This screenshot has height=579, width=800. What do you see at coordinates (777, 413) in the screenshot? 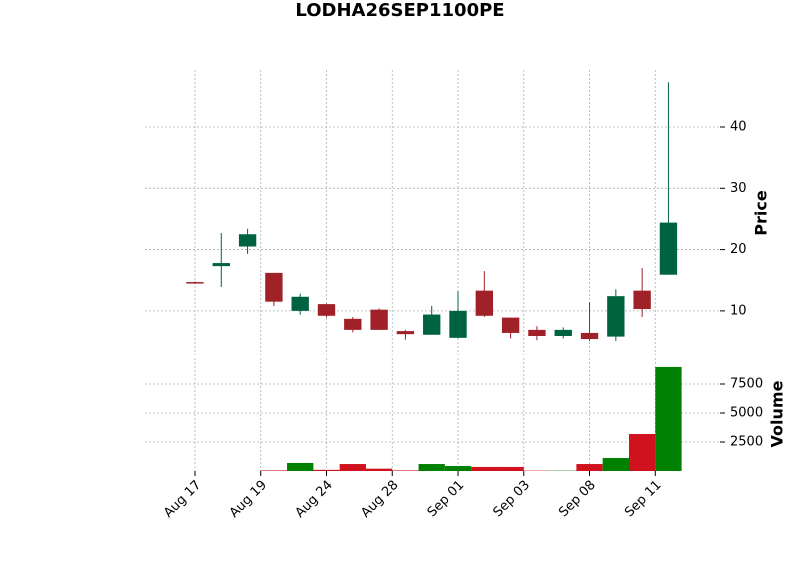
I see `volume-axis-label: Volume` at bounding box center [777, 413].